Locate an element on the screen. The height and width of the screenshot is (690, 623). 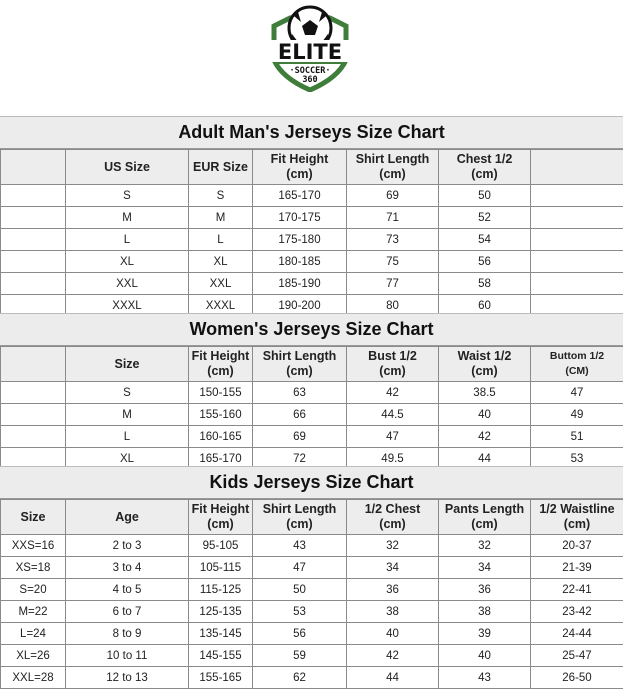
table-cell: 24-44 is located at coordinates (576, 633).